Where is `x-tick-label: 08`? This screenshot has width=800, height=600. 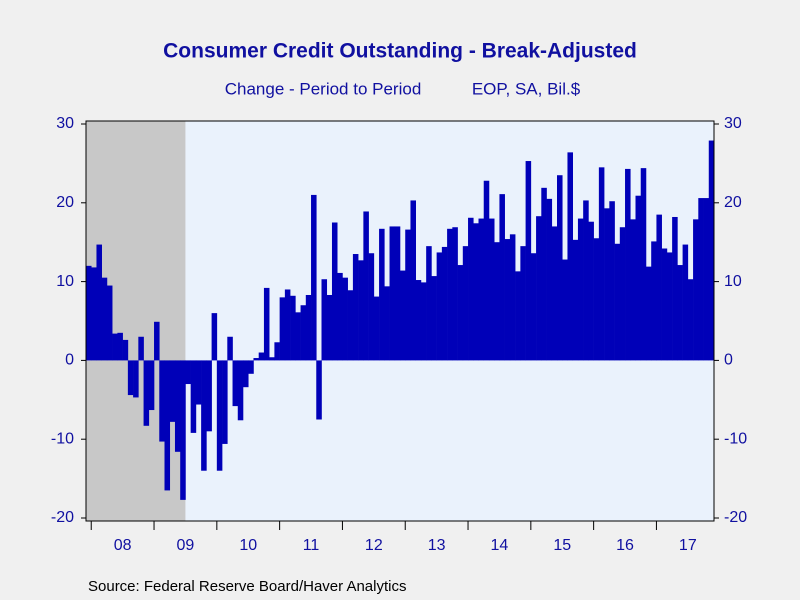
x-tick-label: 08 is located at coordinates (123, 545).